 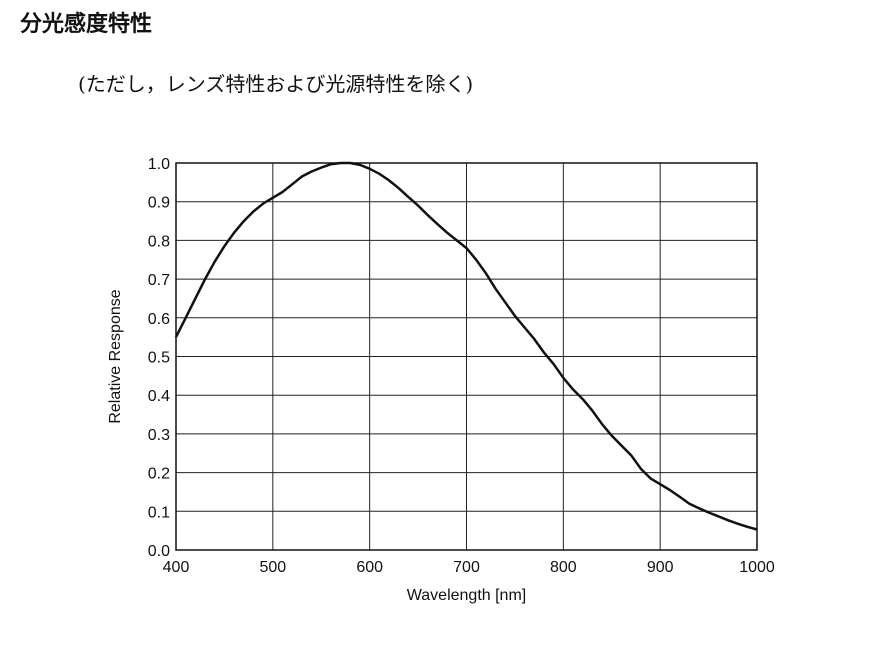 I want to click on y-tick-label: 0.9, so click(x=159, y=203).